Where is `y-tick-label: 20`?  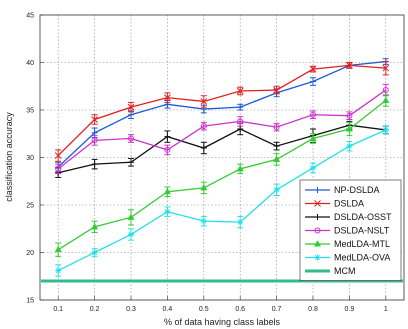 y-tick-label: 20 is located at coordinates (30, 253).